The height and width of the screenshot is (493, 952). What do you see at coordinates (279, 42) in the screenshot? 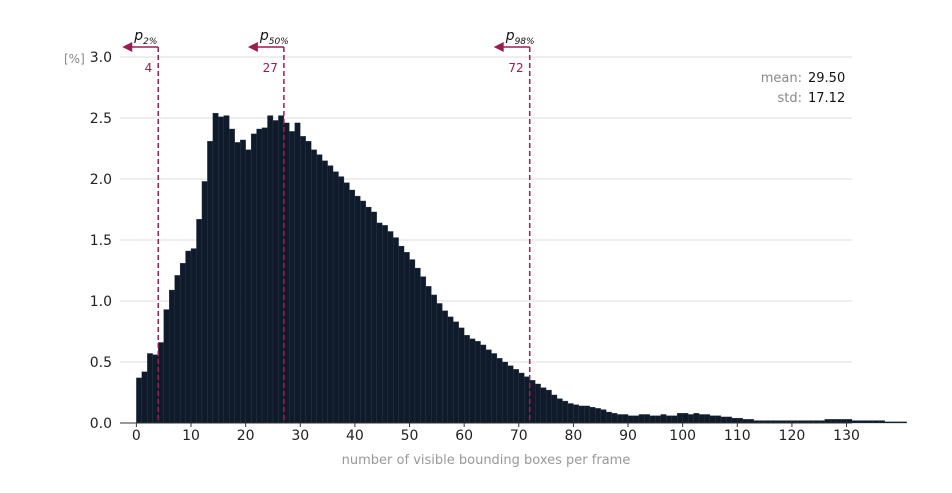
I see `percentile-subscript: 50%` at bounding box center [279, 42].